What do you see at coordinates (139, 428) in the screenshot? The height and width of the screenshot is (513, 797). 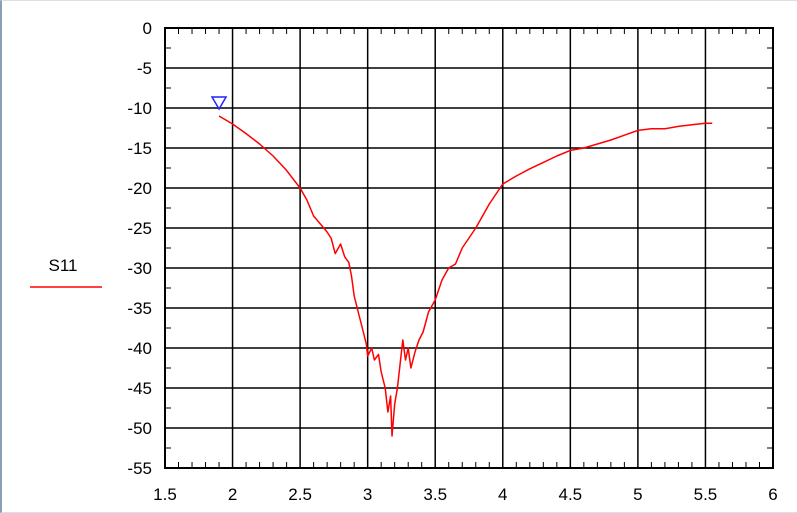 I see `y-tick-label: -50` at bounding box center [139, 428].